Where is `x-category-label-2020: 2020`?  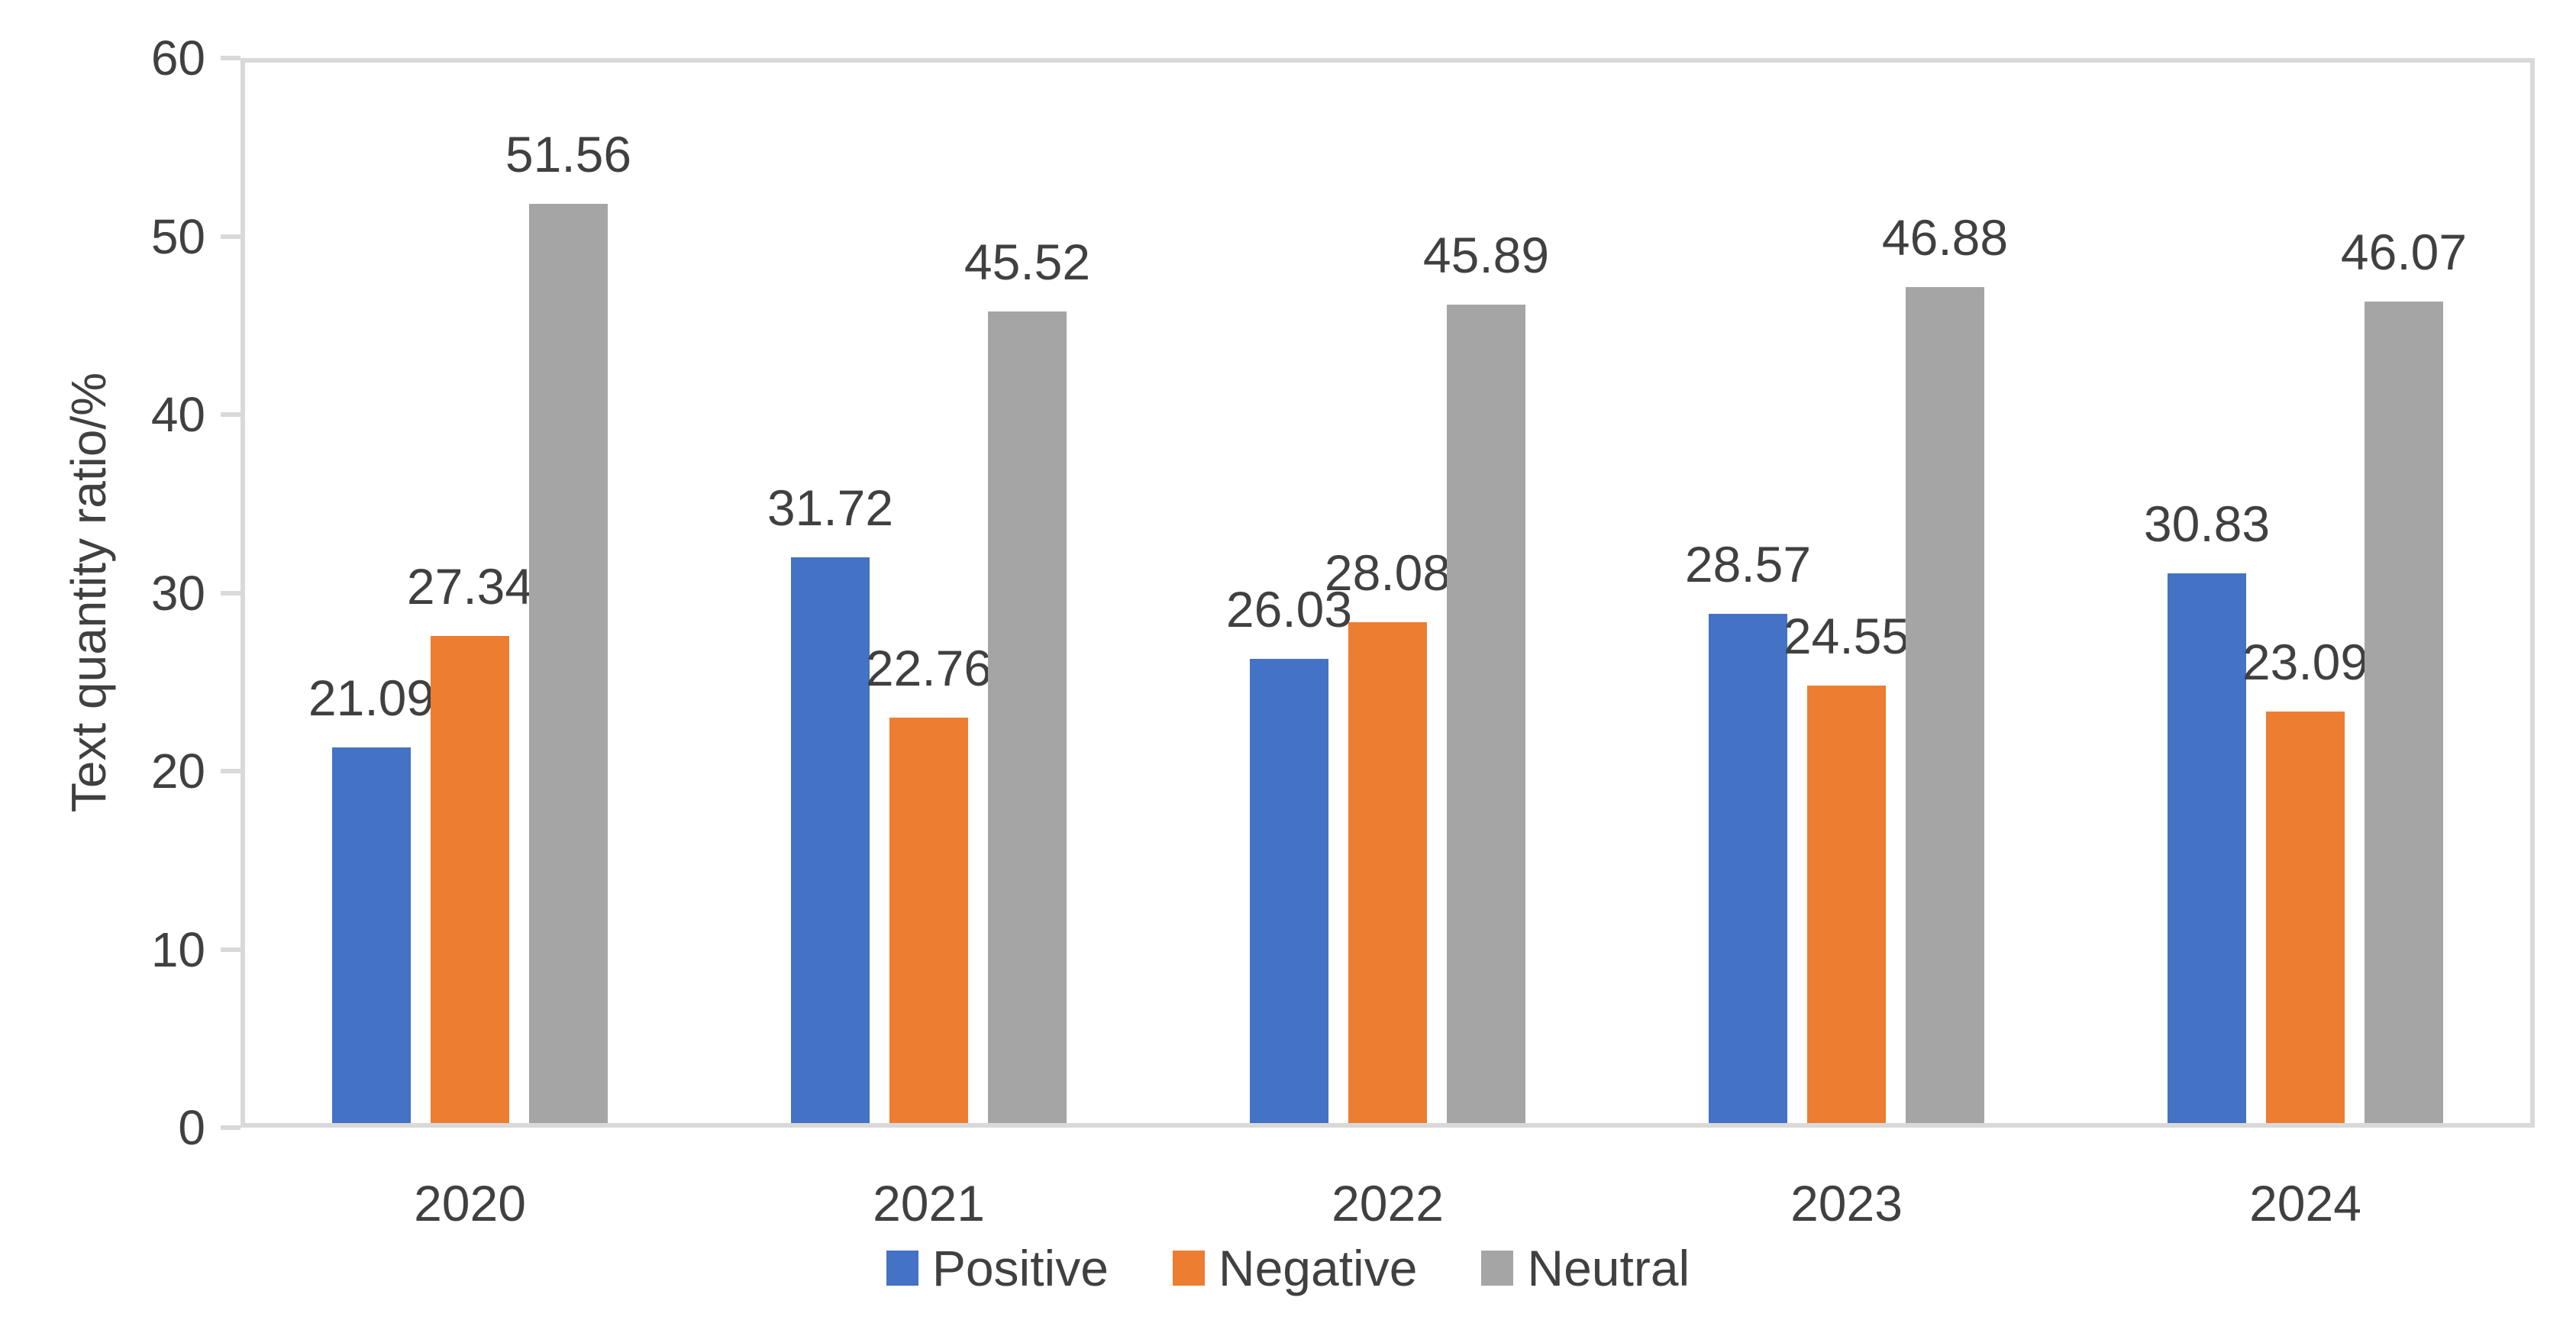
x-category-label-2020: 2020 is located at coordinates (470, 1203).